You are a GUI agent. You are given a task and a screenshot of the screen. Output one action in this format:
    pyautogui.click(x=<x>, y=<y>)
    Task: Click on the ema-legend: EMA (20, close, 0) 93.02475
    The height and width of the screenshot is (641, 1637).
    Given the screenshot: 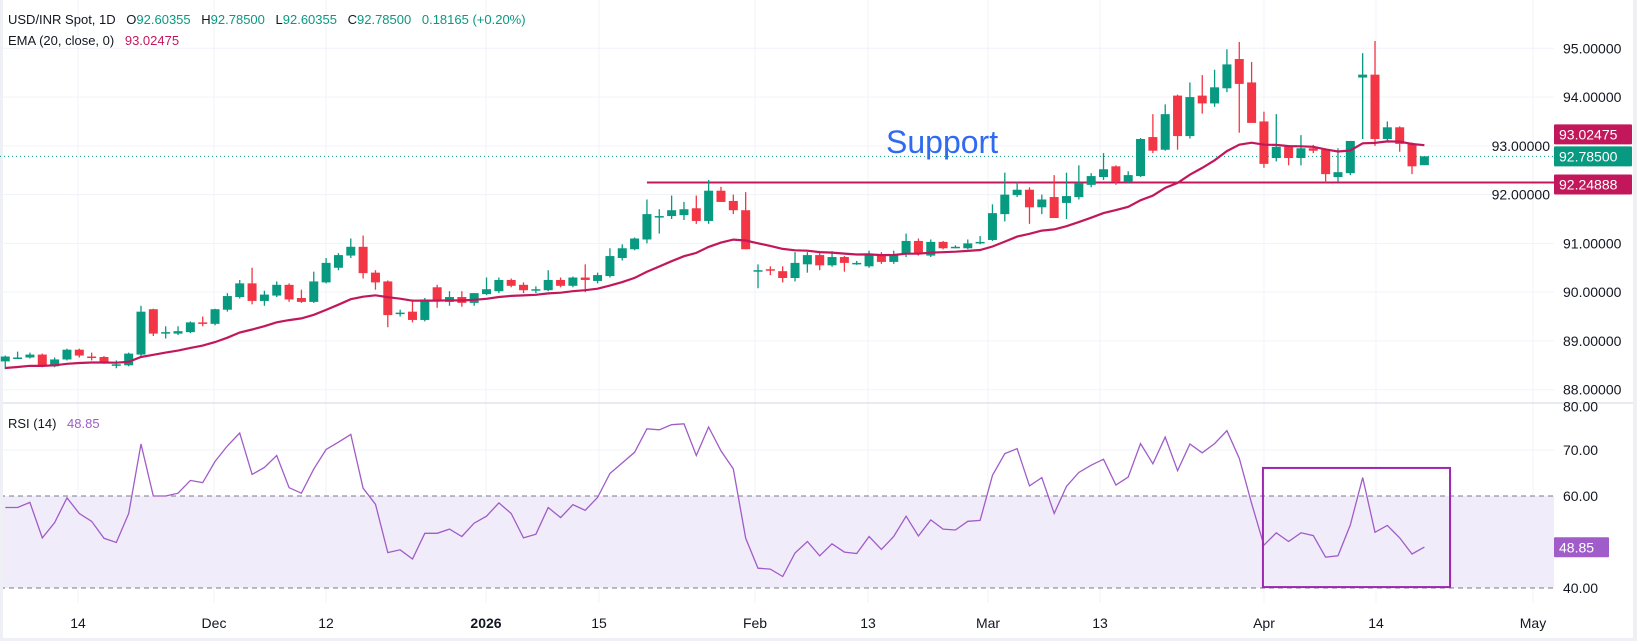 What is the action you would take?
    pyautogui.click(x=93, y=40)
    